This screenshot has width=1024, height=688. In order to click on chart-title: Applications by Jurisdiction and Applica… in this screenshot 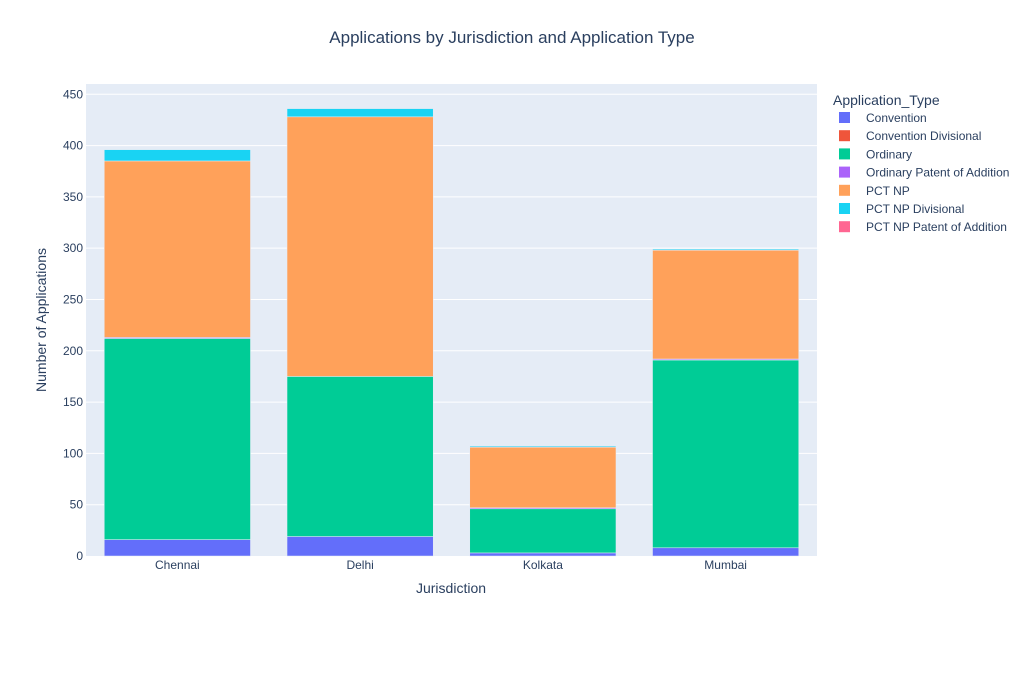, I will do `click(511, 37)`.